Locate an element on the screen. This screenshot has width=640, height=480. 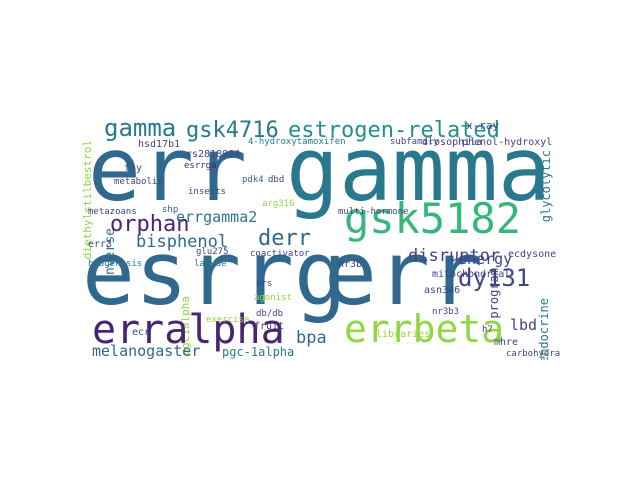
cloud-word: estrogen-related is located at coordinates (394, 131).